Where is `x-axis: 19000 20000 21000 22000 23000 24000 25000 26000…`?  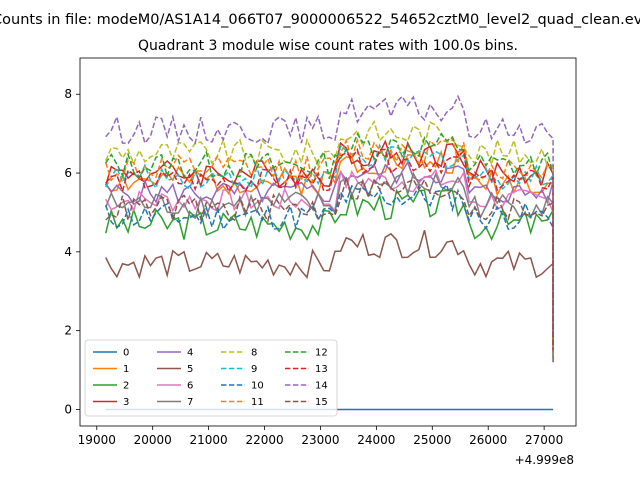 x-axis: 19000 20000 21000 22000 23000 24000 25000 26000… is located at coordinates (320, 436).